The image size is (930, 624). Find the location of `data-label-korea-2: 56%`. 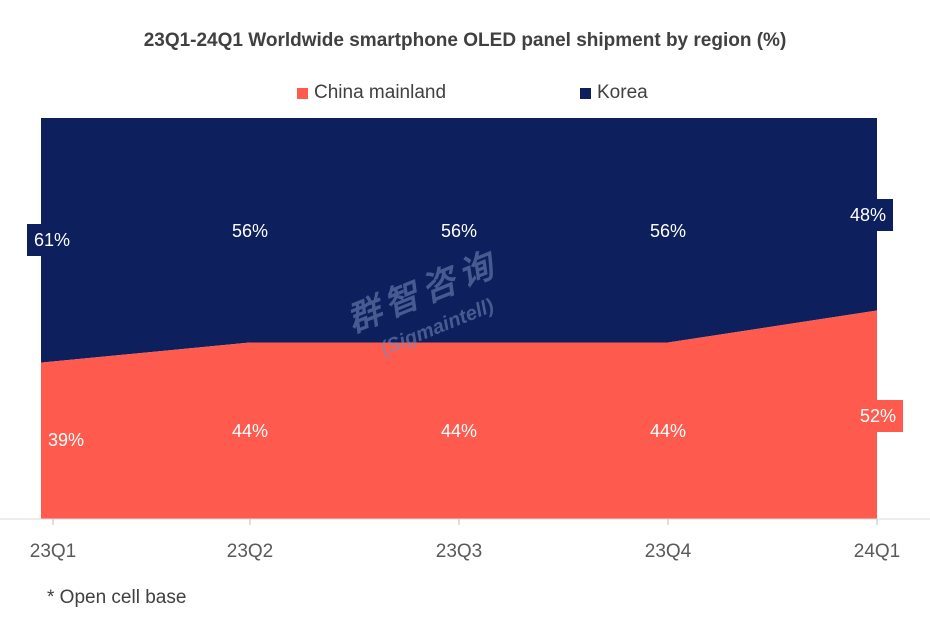

data-label-korea-2: 56% is located at coordinates (459, 231).